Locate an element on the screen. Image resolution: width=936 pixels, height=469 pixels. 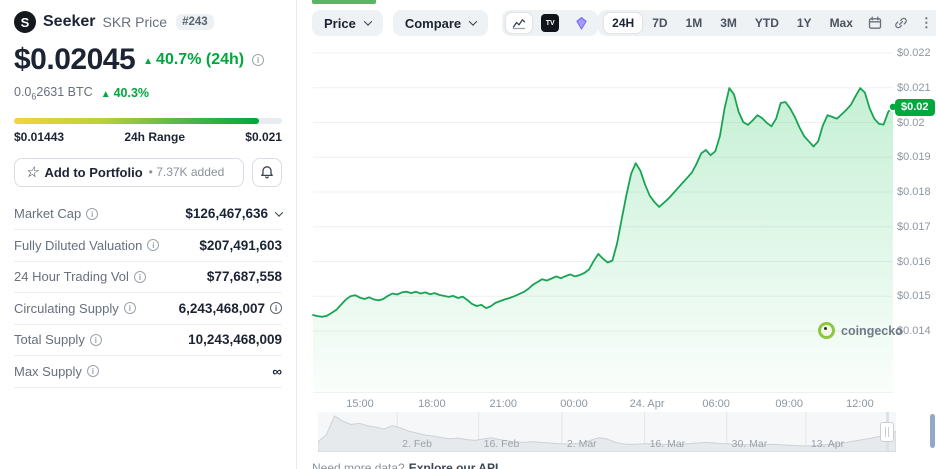
geckoterminal-chart-button is located at coordinates (581, 23).